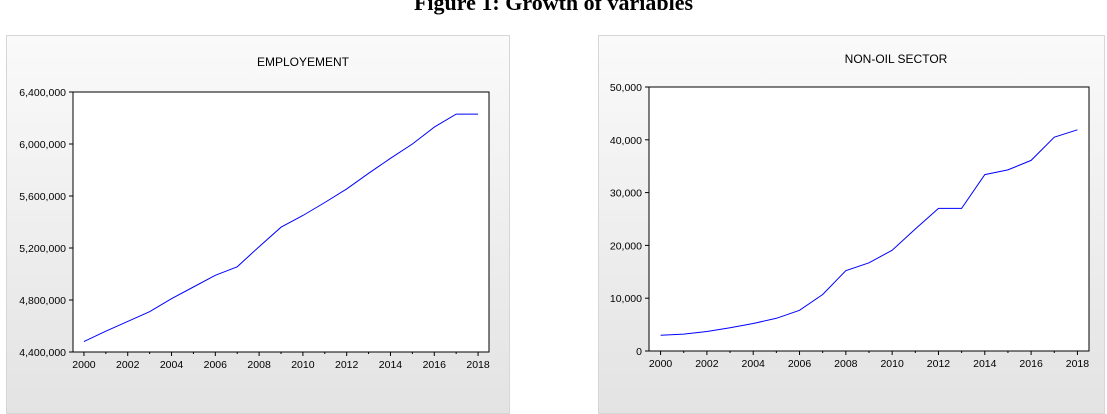  Describe the element at coordinates (42, 353) in the screenshot. I see `y-tick-label: 4,400,000` at that location.